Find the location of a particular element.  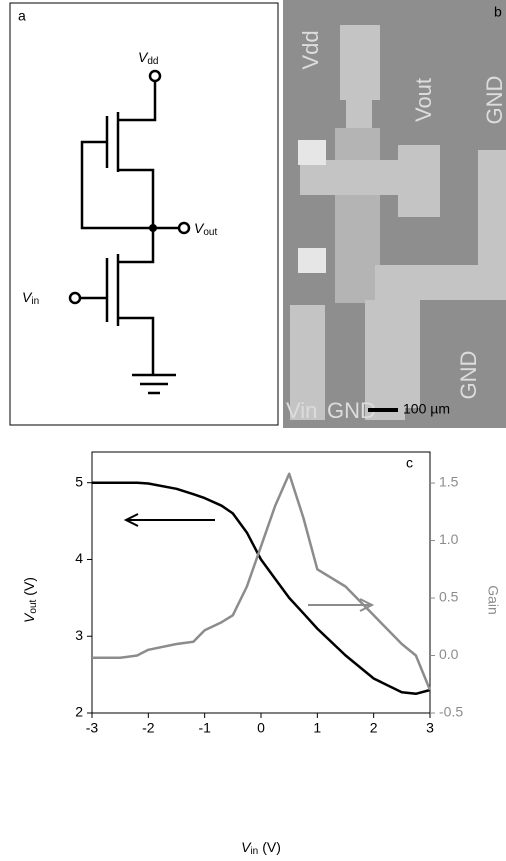

pad-label: Vout is located at coordinates (423, 100).